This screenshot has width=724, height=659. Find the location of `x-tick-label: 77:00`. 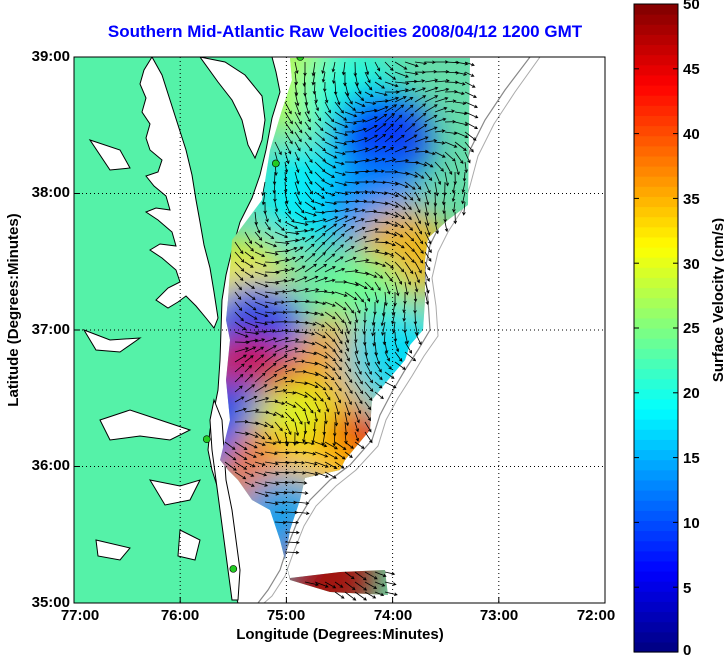

x-tick-label: 77:00 is located at coordinates (80, 615).